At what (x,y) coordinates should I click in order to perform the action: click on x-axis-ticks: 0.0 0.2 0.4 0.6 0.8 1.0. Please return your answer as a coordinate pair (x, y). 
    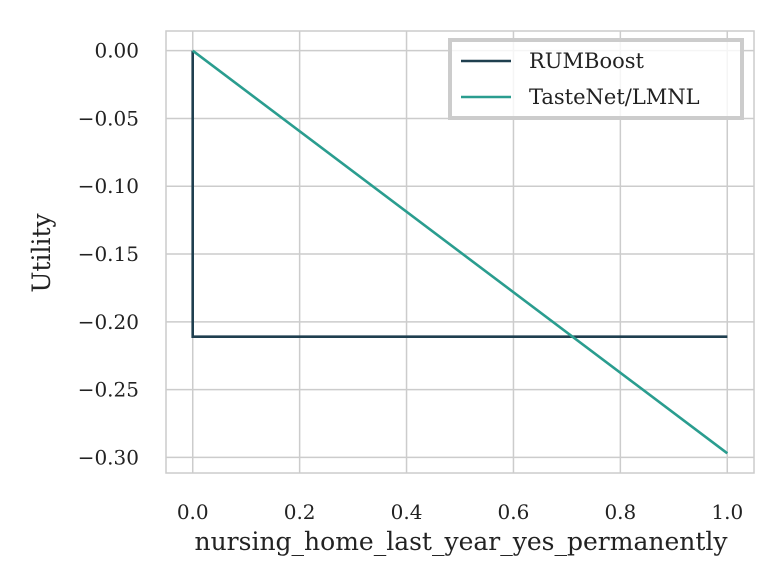
    Looking at the image, I should click on (460, 512).